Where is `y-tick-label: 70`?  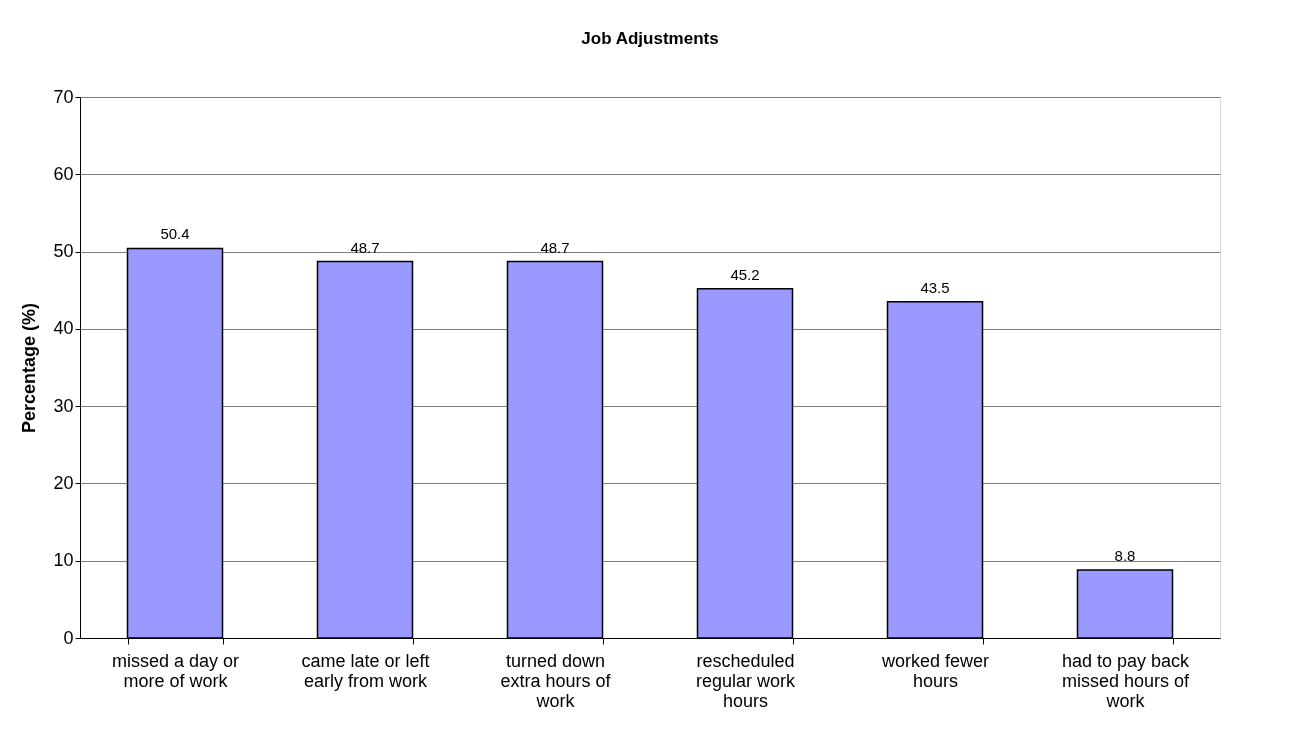 y-tick-label: 70 is located at coordinates (63, 96).